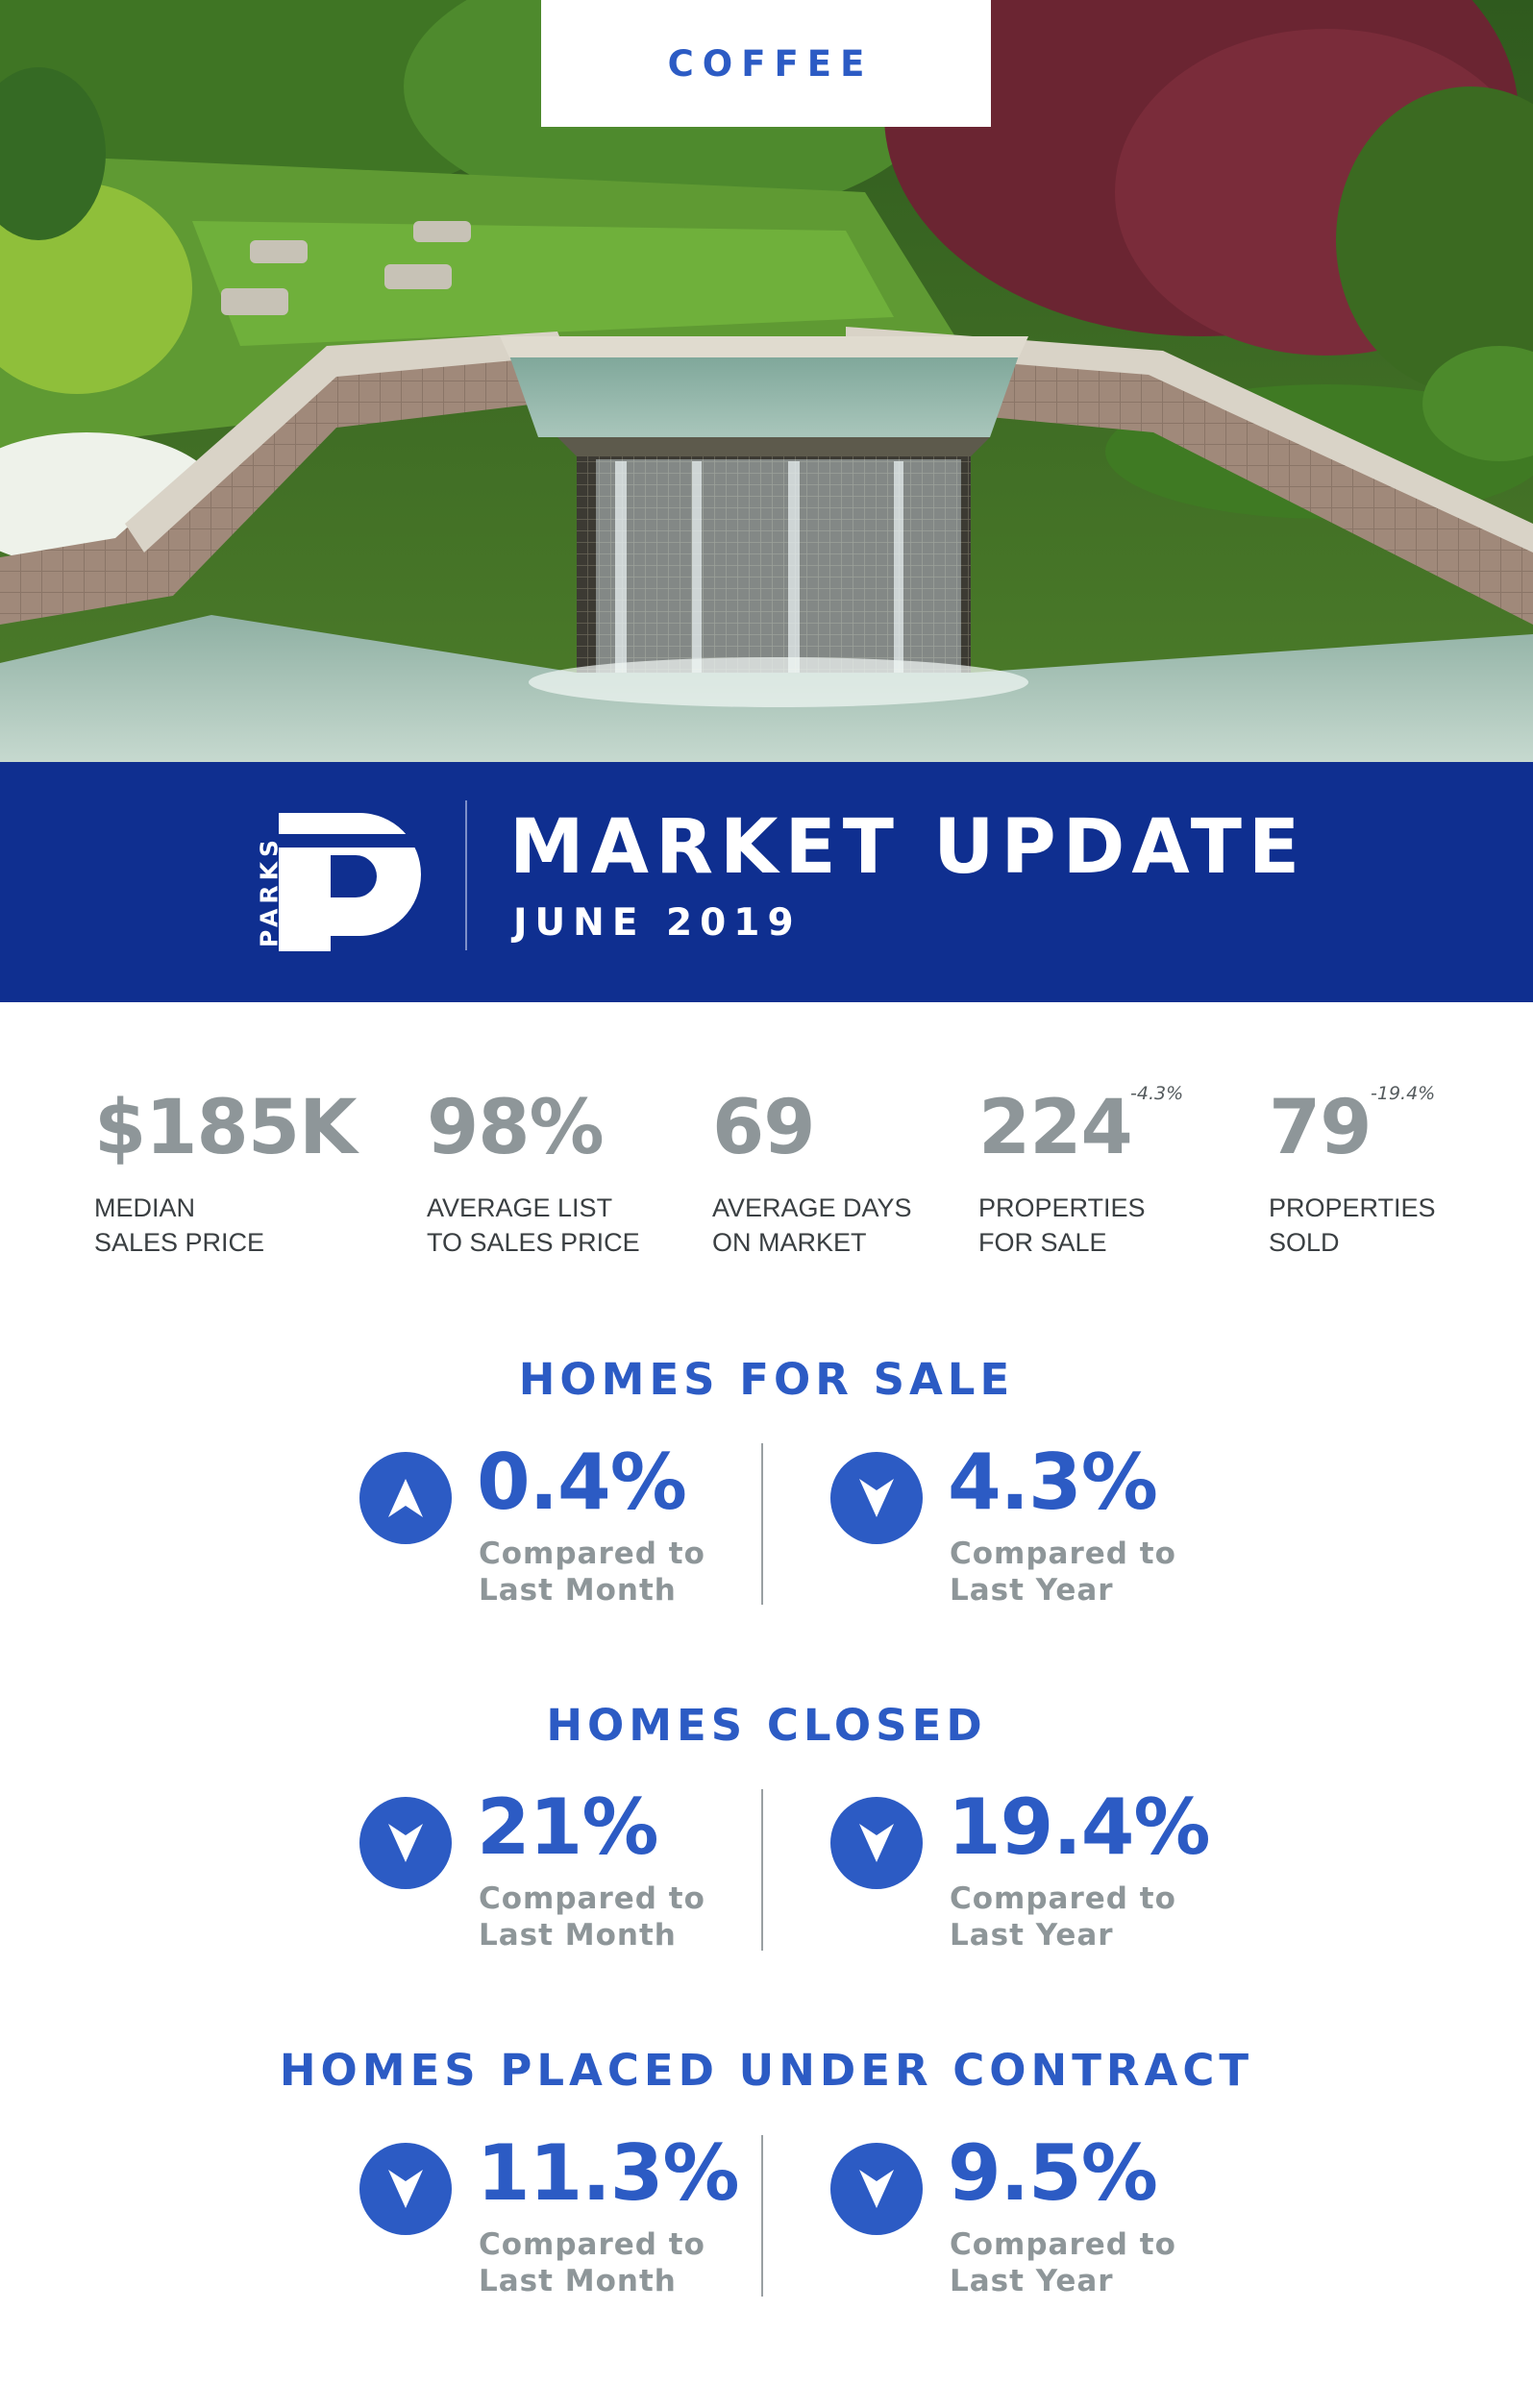 This screenshot has height=2408, width=1533. I want to click on stat-label: PROPERTIES SOLD, so click(1352, 1225).